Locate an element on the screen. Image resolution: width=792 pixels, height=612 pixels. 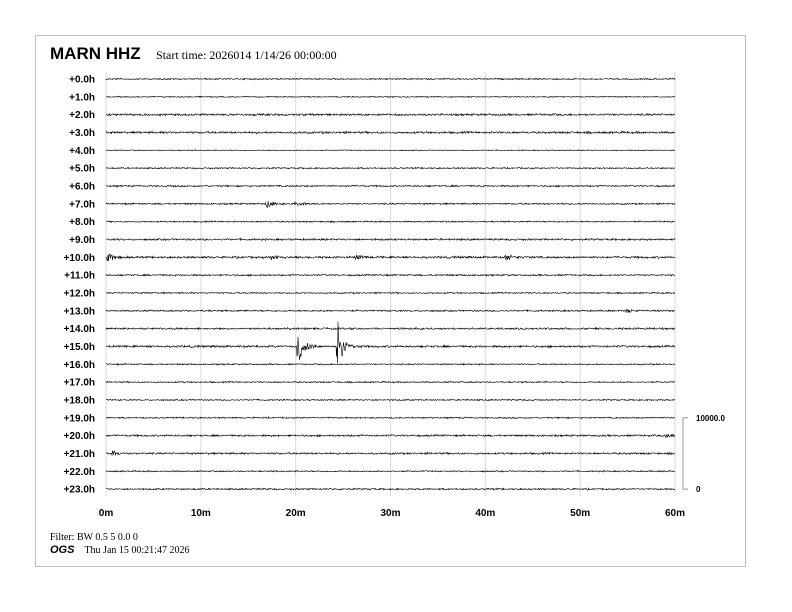
x-tick-label: 0m is located at coordinates (106, 513).